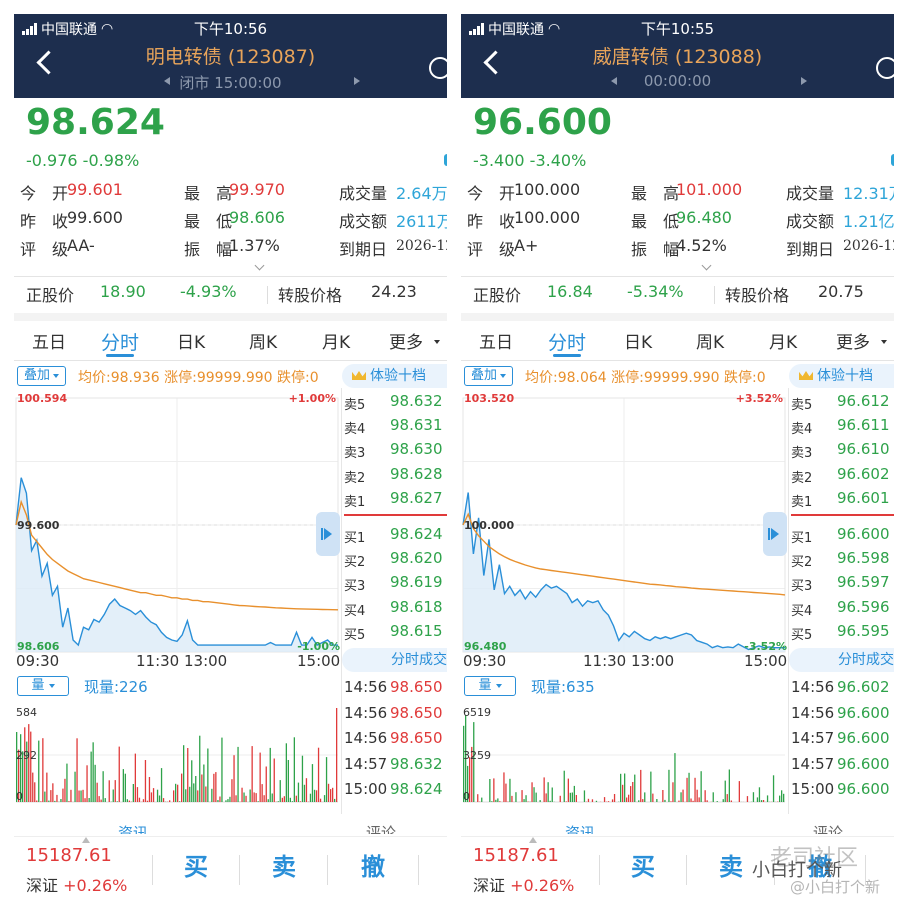  Describe the element at coordinates (624, 522) in the screenshot. I see `intraday-chart: 103.520 100.000 96.480 +3.52% -3.52%` at that location.